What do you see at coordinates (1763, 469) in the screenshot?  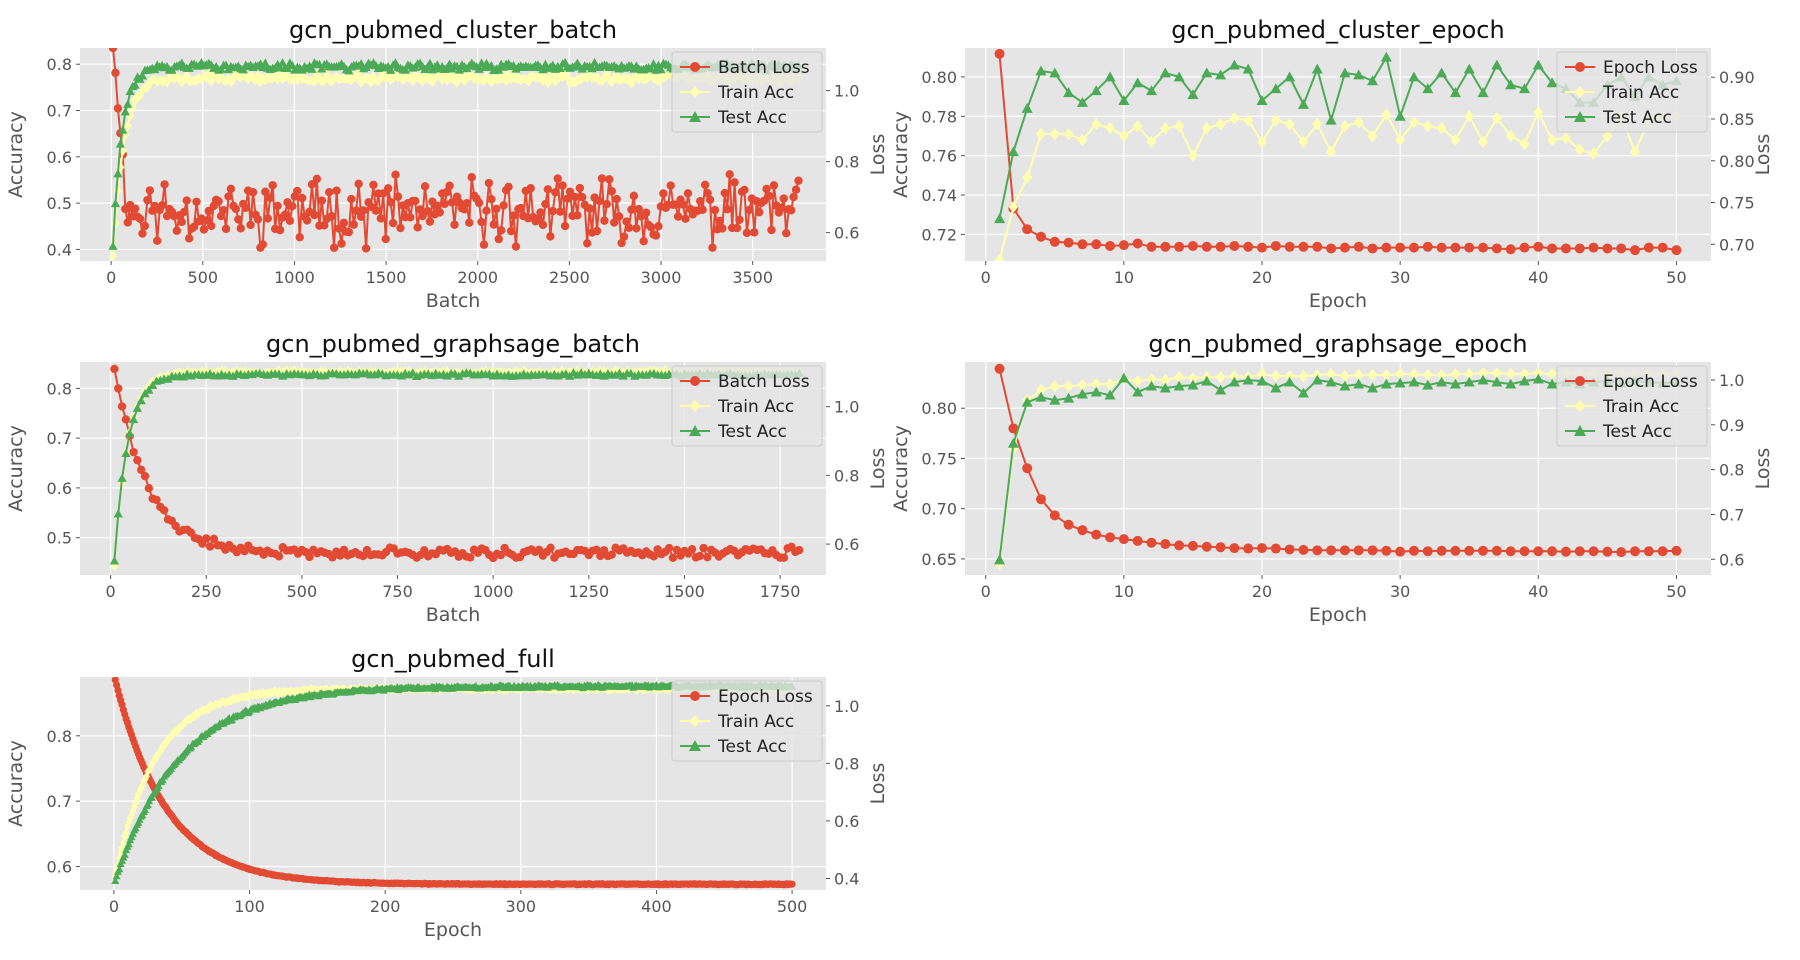 I see `y-axis-label-right: Loss` at bounding box center [1763, 469].